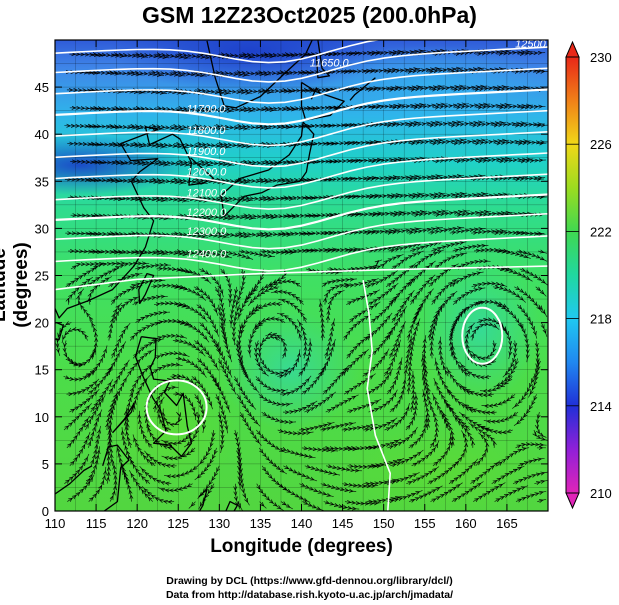 The width and height of the screenshot is (619, 605). Describe the element at coordinates (302, 523) in the screenshot. I see `x-tick-label: 140` at that location.